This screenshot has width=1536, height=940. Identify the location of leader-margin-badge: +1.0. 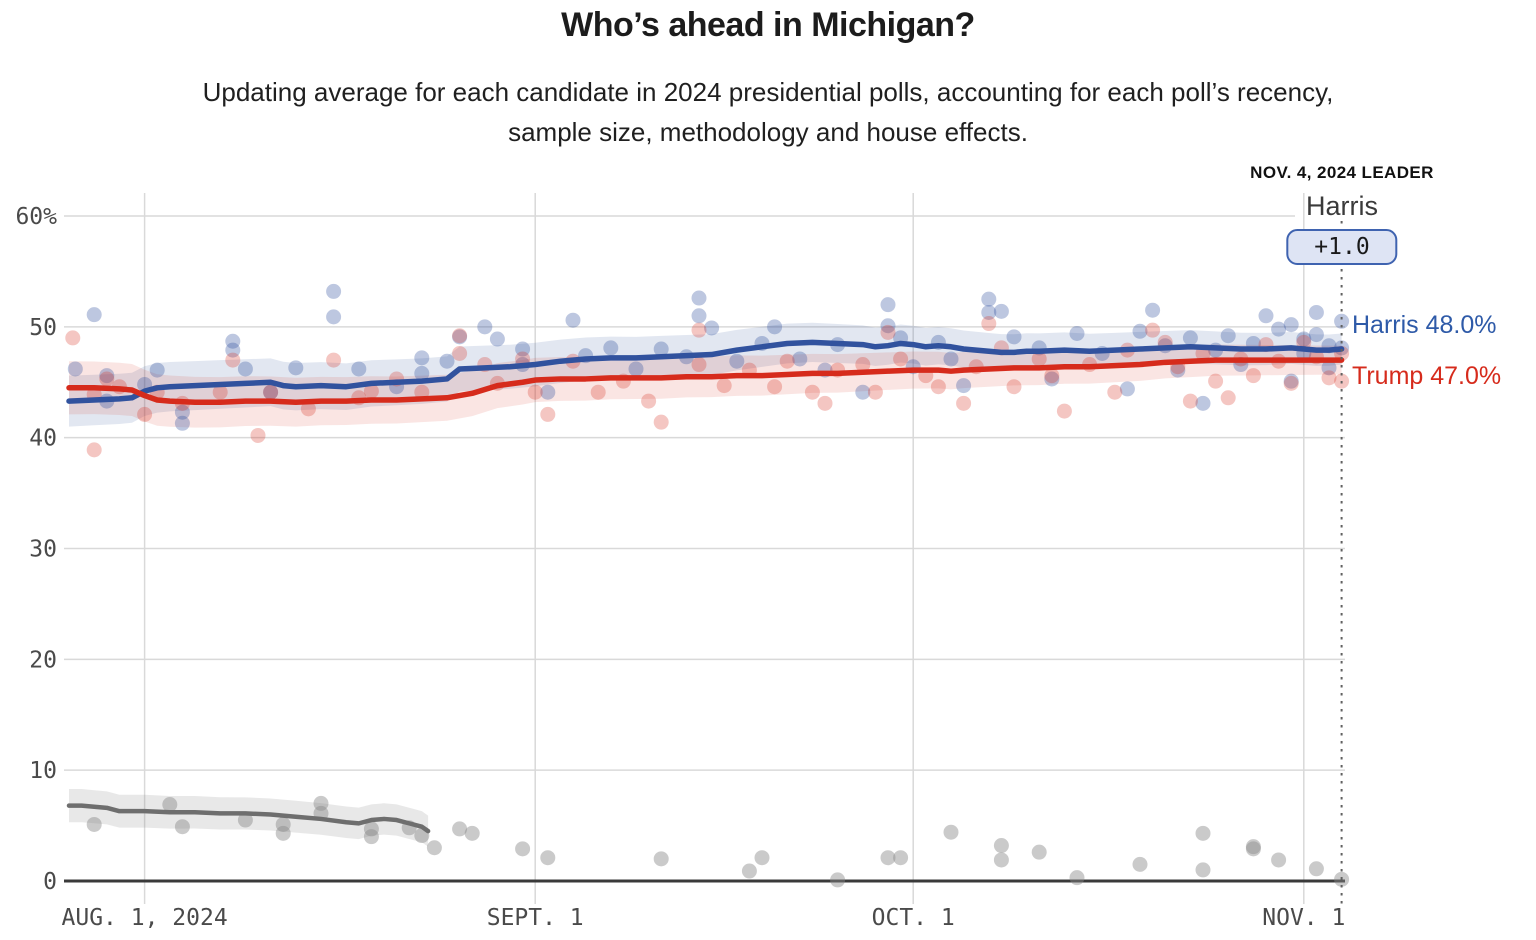
(1342, 247).